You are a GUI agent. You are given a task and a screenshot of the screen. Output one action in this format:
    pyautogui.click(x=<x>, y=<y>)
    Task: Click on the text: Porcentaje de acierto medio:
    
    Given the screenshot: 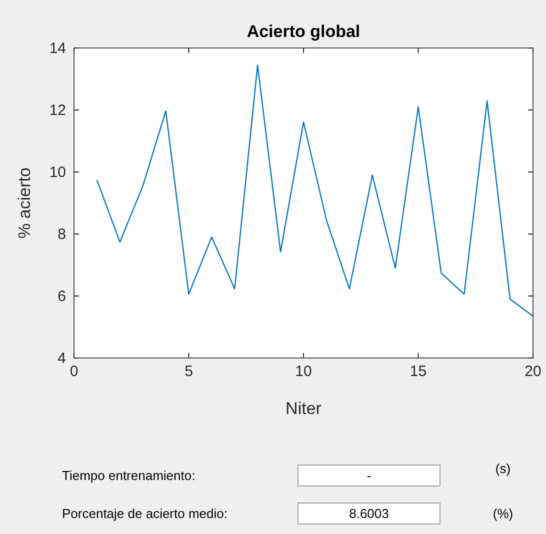 What is the action you would take?
    pyautogui.click(x=145, y=513)
    